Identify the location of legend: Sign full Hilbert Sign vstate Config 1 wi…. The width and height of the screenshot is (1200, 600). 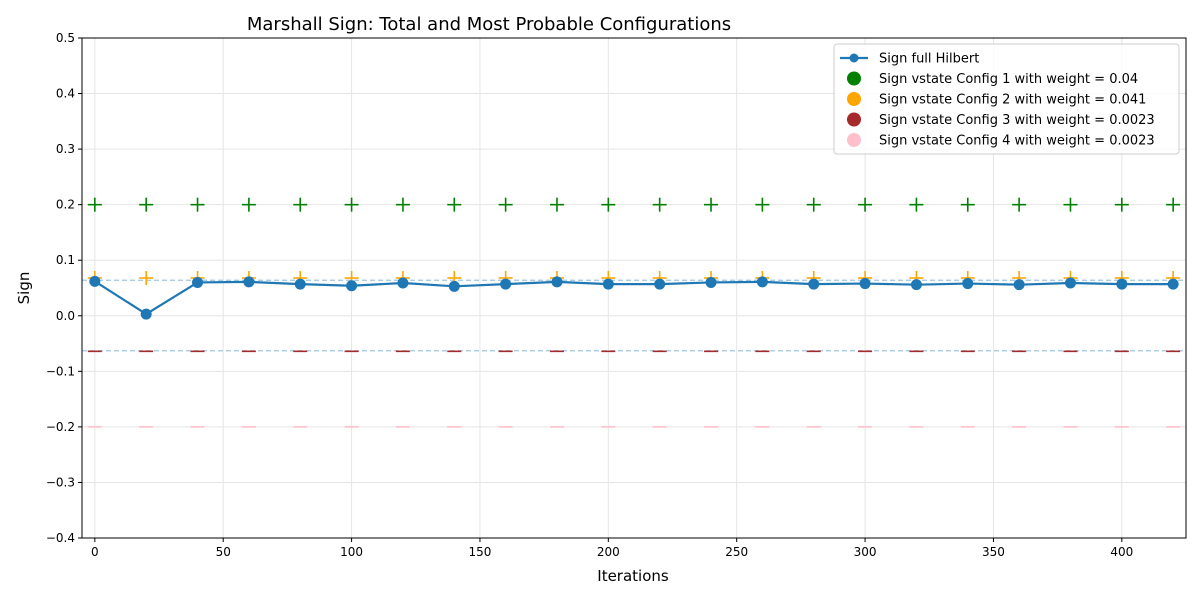
(1006, 99).